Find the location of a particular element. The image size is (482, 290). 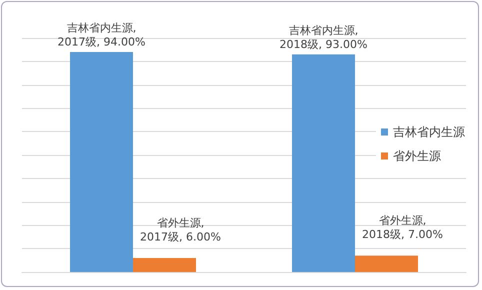

data-label: 吉林省内生源, 2018级, 93.00% is located at coordinates (324, 37).